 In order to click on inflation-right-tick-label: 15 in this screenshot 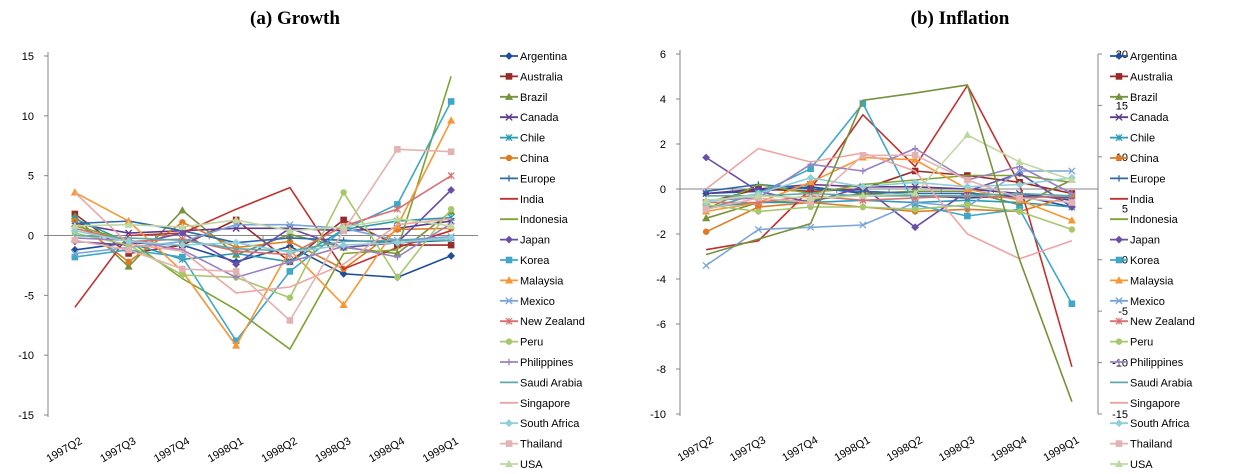, I will do `click(1122, 106)`.